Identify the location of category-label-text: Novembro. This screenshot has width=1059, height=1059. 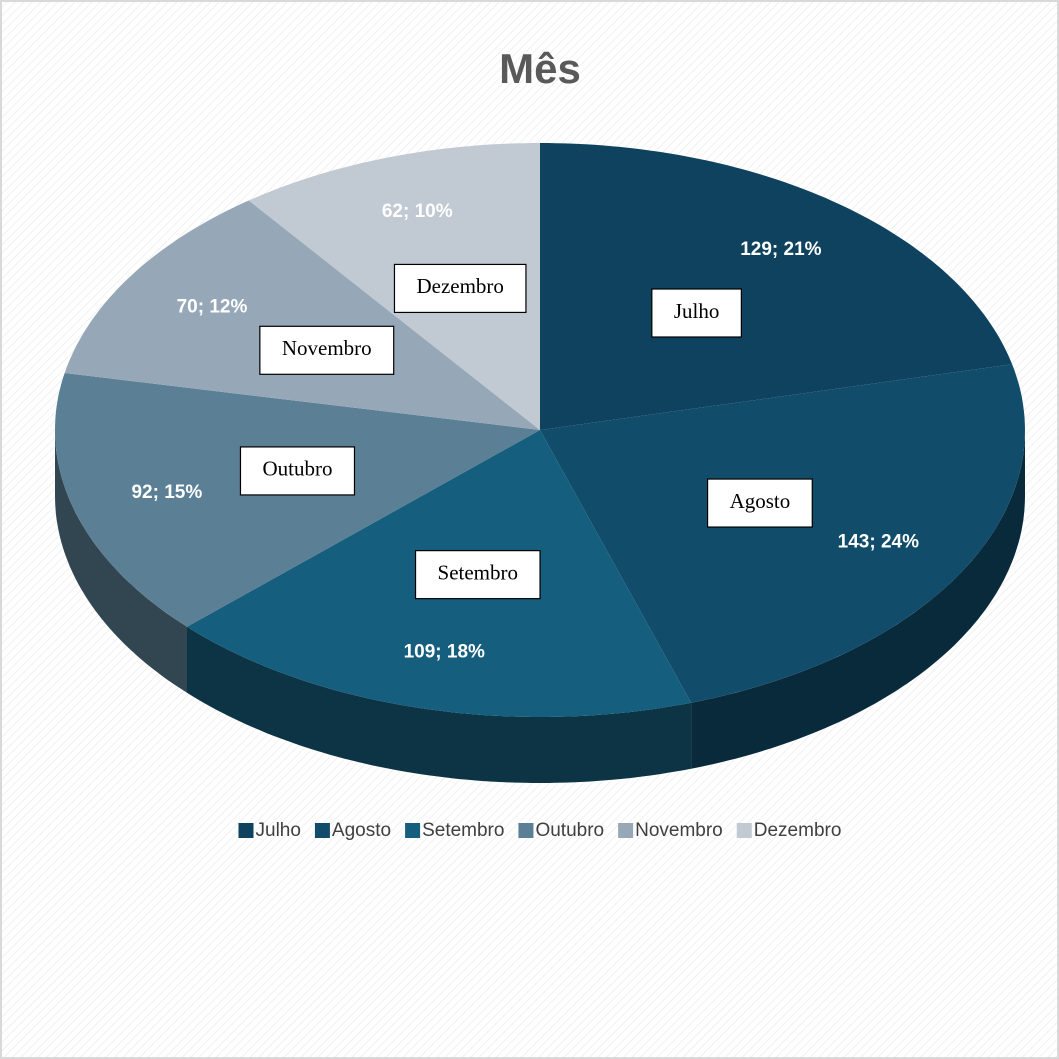
(327, 348).